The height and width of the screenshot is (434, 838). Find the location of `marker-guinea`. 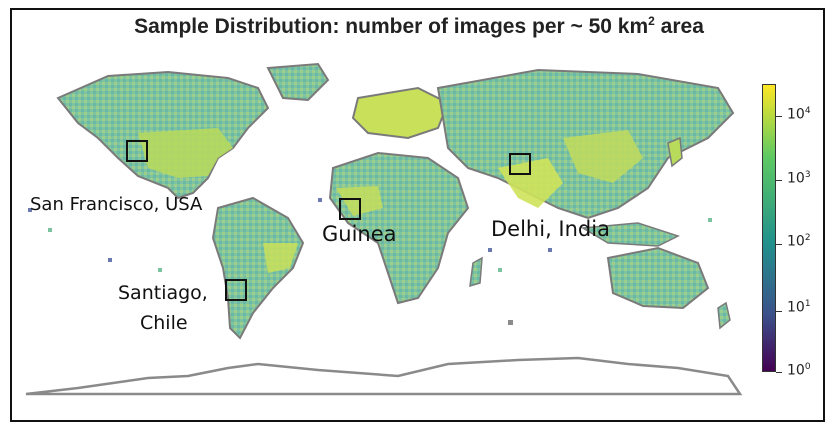

marker-guinea is located at coordinates (350, 209).